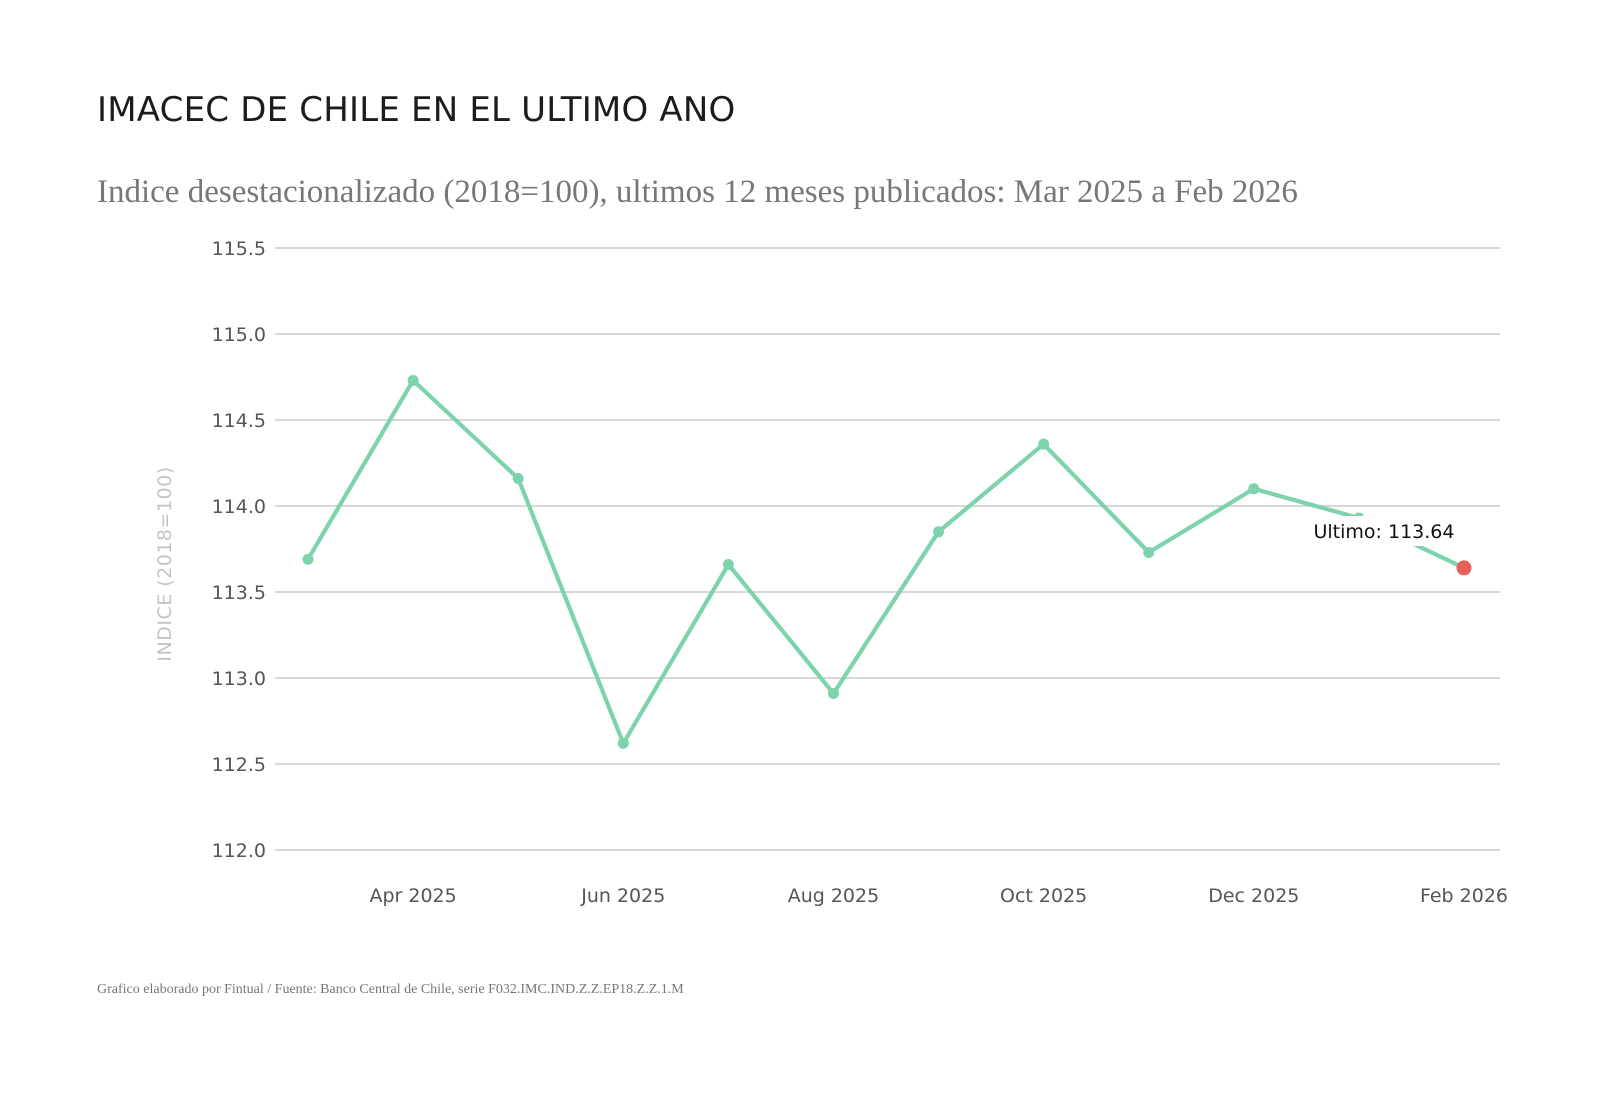 This screenshot has height=1096, width=1600. I want to click on y-tick-label: 112.0, so click(239, 851).